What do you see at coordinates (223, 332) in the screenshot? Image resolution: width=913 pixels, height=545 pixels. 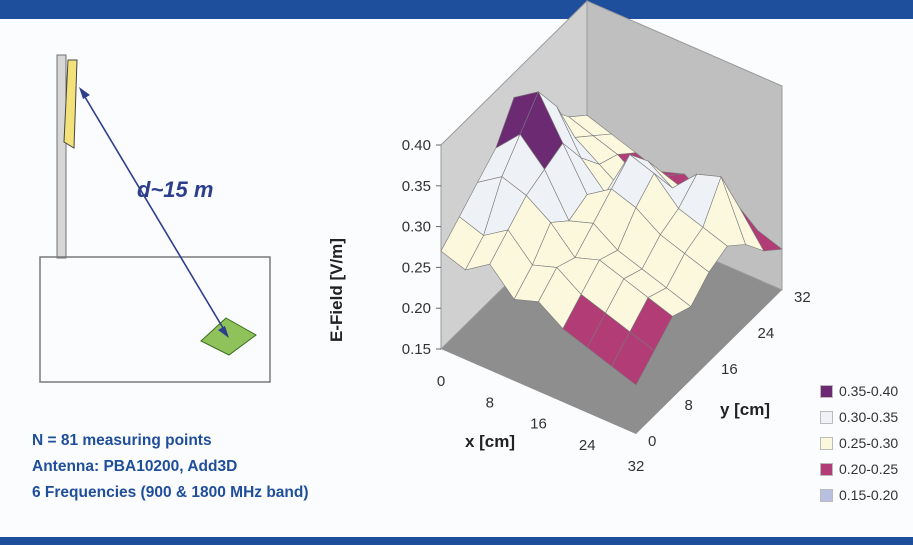 I see `arrow-head-bottom-icon` at bounding box center [223, 332].